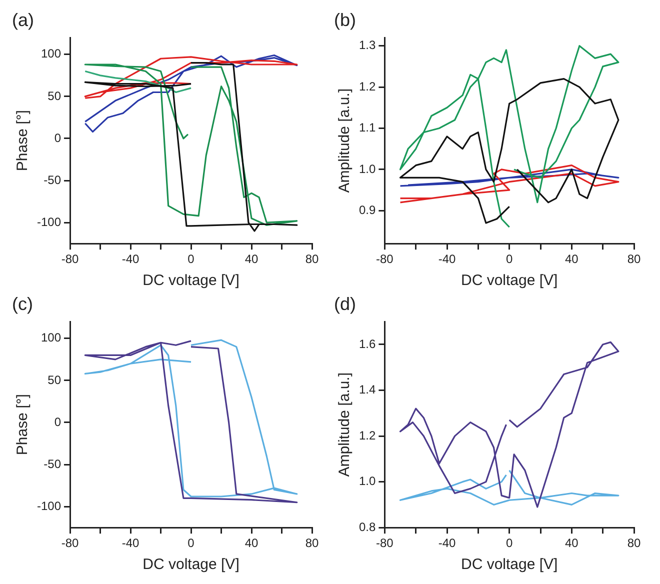 Image resolution: width=660 pixels, height=584 pixels. What do you see at coordinates (367, 45) in the screenshot?
I see `y-tick-label: 1.3` at bounding box center [367, 45].